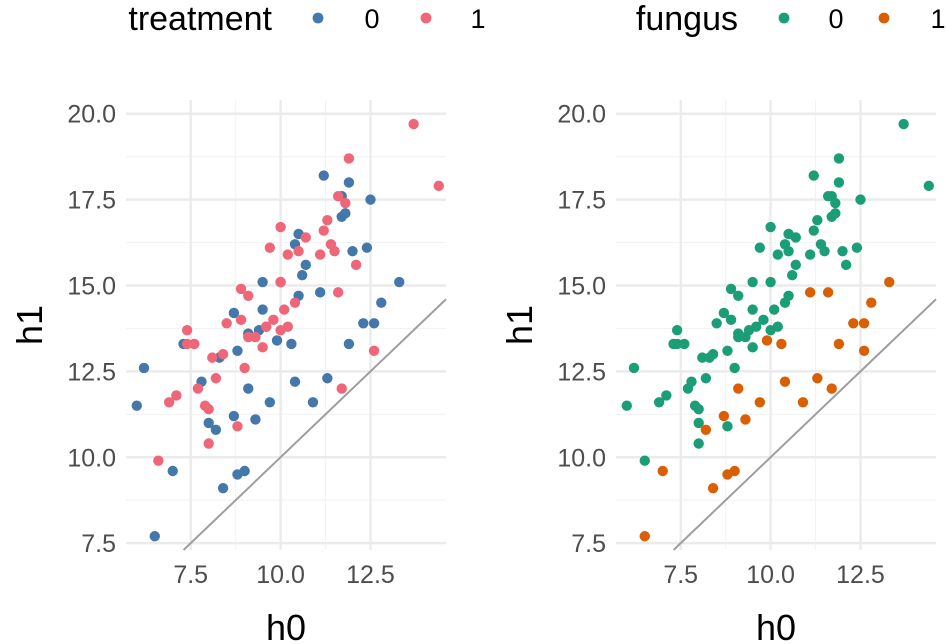 This screenshot has height=644, width=946. I want to click on x-tick-label: 7.5, so click(680, 575).